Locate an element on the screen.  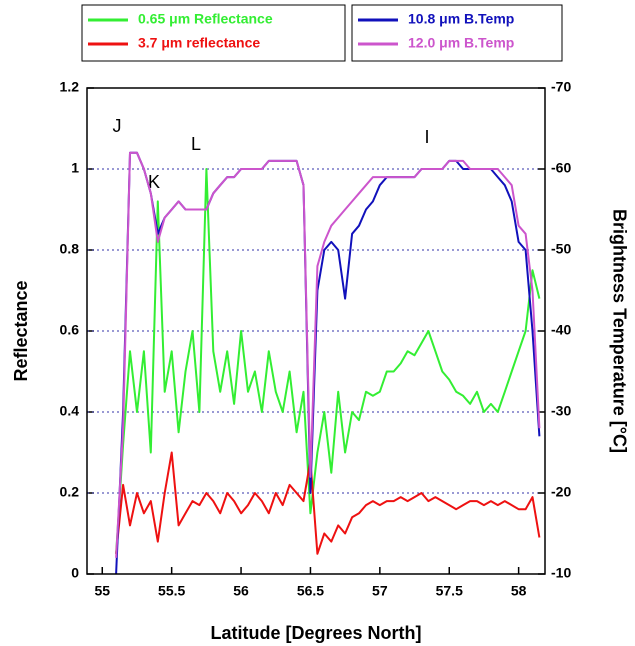
annotation: I is located at coordinates (426, 137).